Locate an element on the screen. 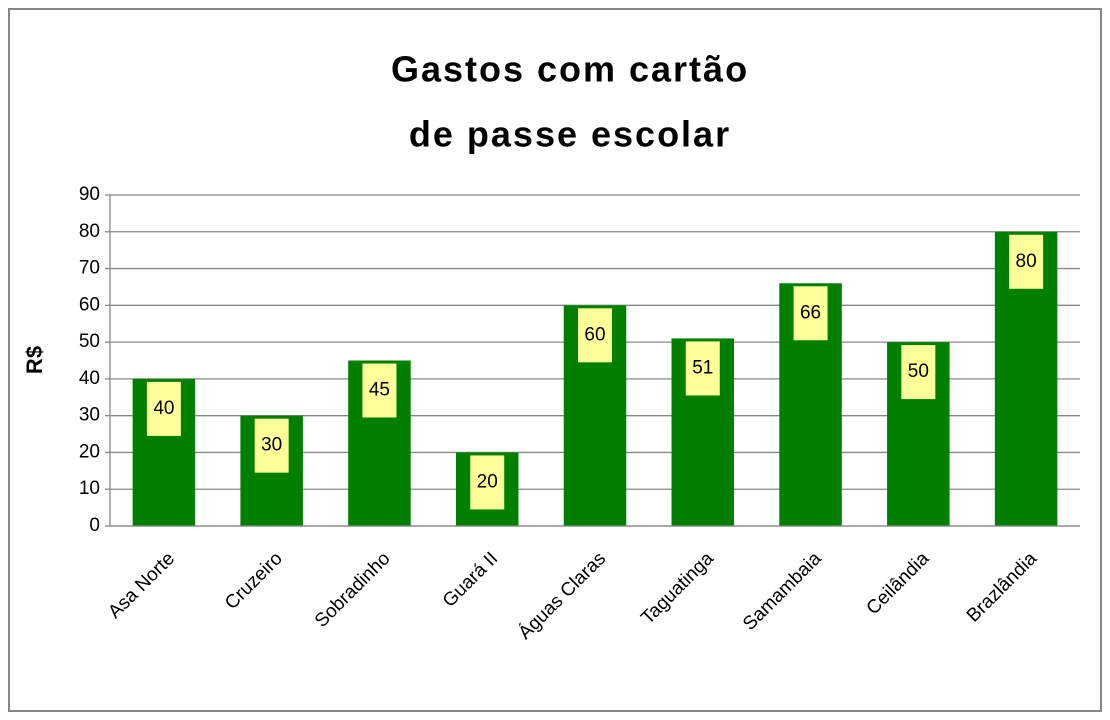 This screenshot has width=1110, height=720. data-label: 60 is located at coordinates (594, 334).